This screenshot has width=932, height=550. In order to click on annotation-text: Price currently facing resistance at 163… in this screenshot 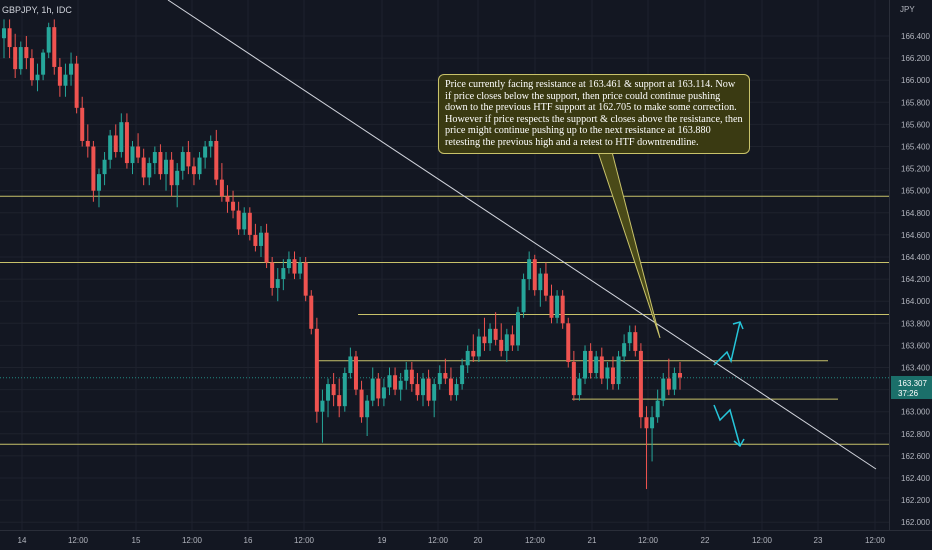, I will do `click(594, 113)`.